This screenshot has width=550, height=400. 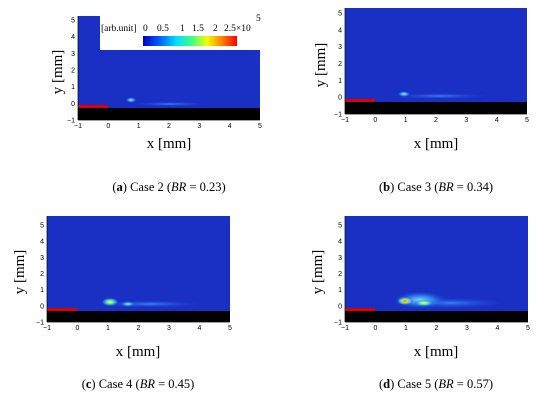 I want to click on panel-b-xtick: 1, so click(x=406, y=120).